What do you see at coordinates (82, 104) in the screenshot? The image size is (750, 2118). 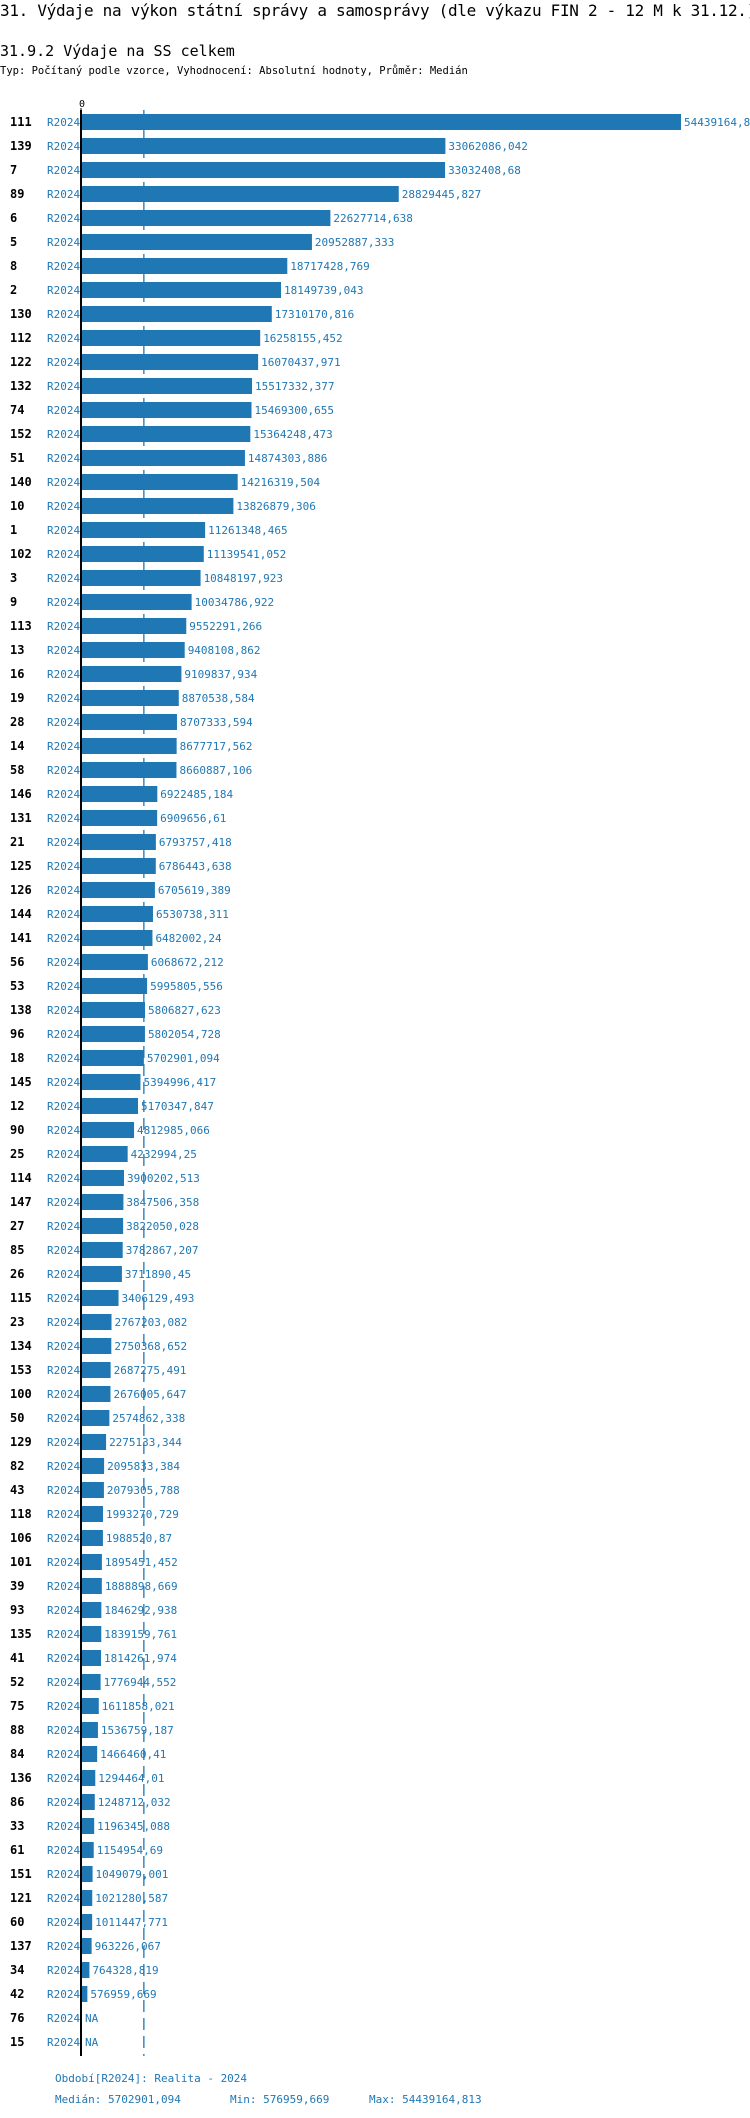 I see `x-tick-label: 0` at bounding box center [82, 104].